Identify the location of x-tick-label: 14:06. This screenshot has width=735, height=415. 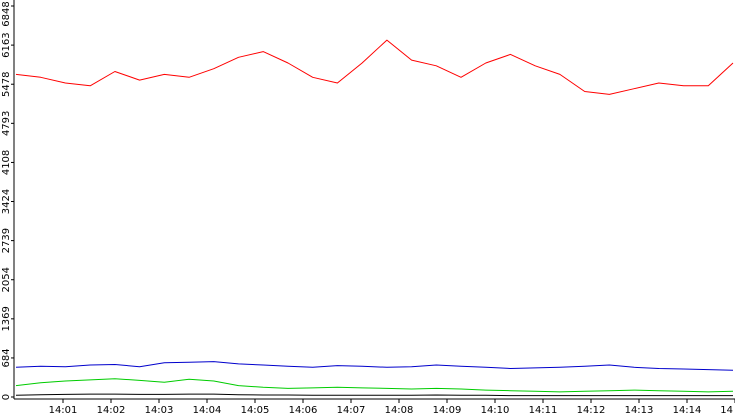
(303, 410).